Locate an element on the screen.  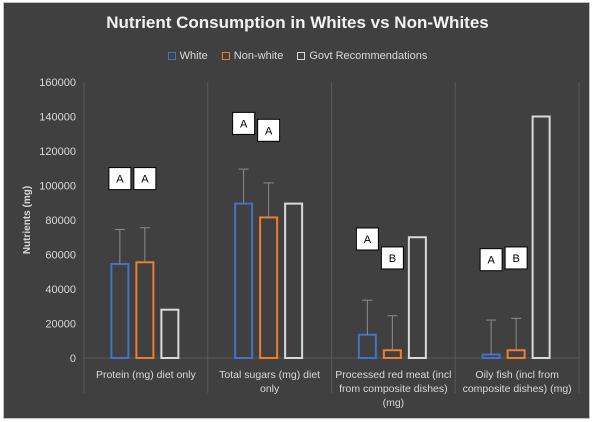
legend-label-govt: Govt Recommendations is located at coordinates (368, 56).